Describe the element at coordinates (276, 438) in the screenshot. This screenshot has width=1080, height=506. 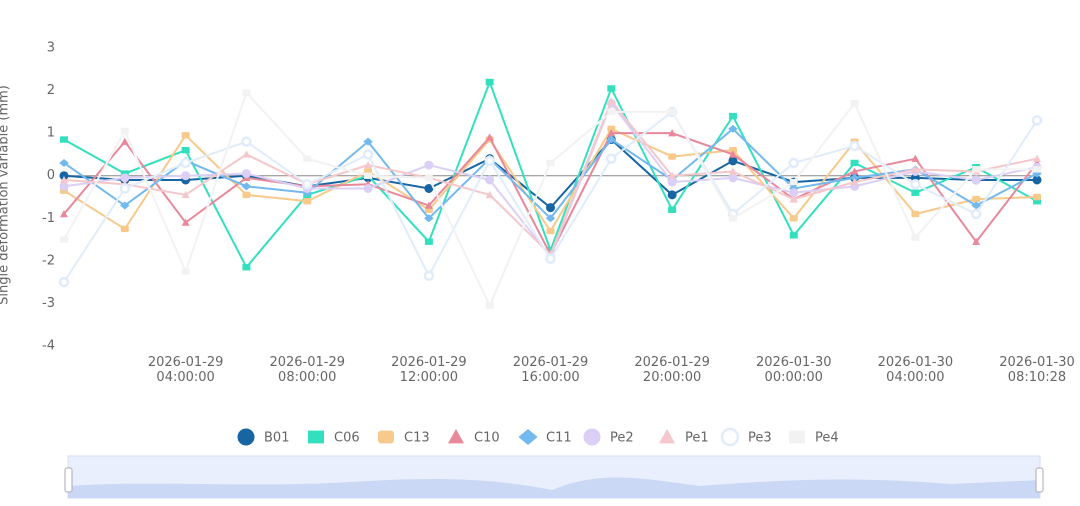
I see `legend-label: B01` at that location.